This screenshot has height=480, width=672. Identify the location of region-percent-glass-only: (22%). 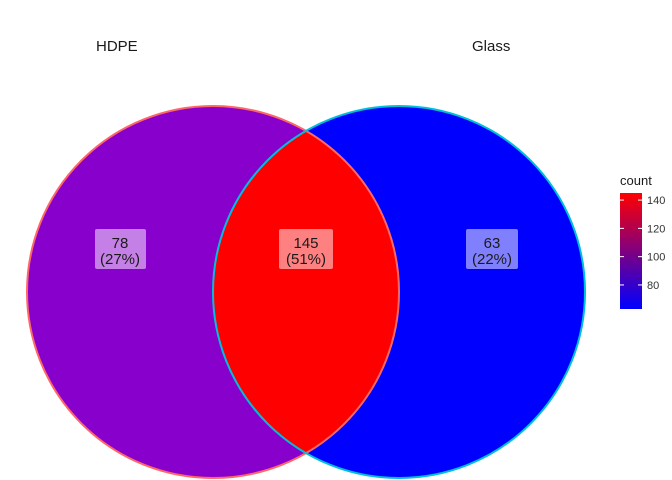
(492, 259).